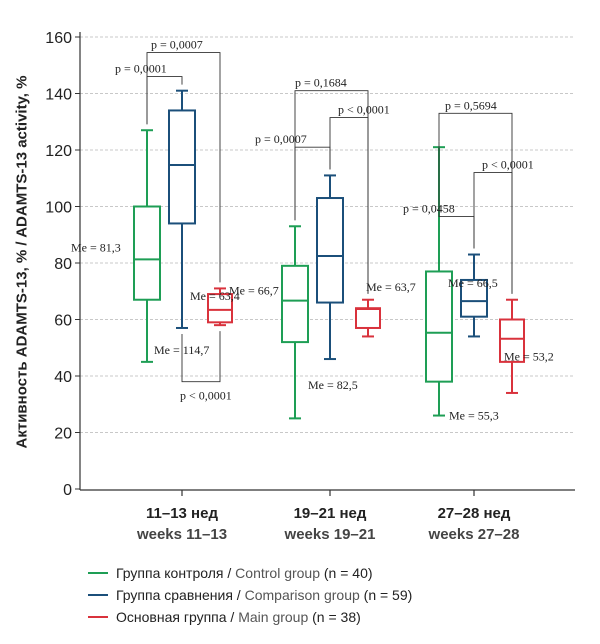  Describe the element at coordinates (336, 617) in the screenshot. I see `legend-n: (n = 38)` at that location.